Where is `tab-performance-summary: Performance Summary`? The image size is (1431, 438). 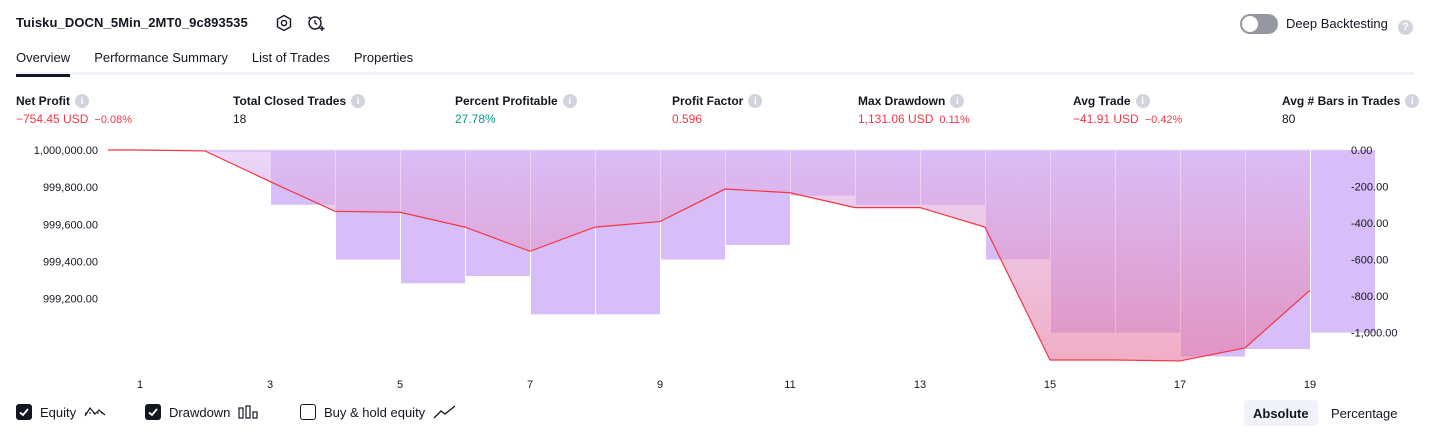
tab-performance-summary: Performance Summary is located at coordinates (161, 57).